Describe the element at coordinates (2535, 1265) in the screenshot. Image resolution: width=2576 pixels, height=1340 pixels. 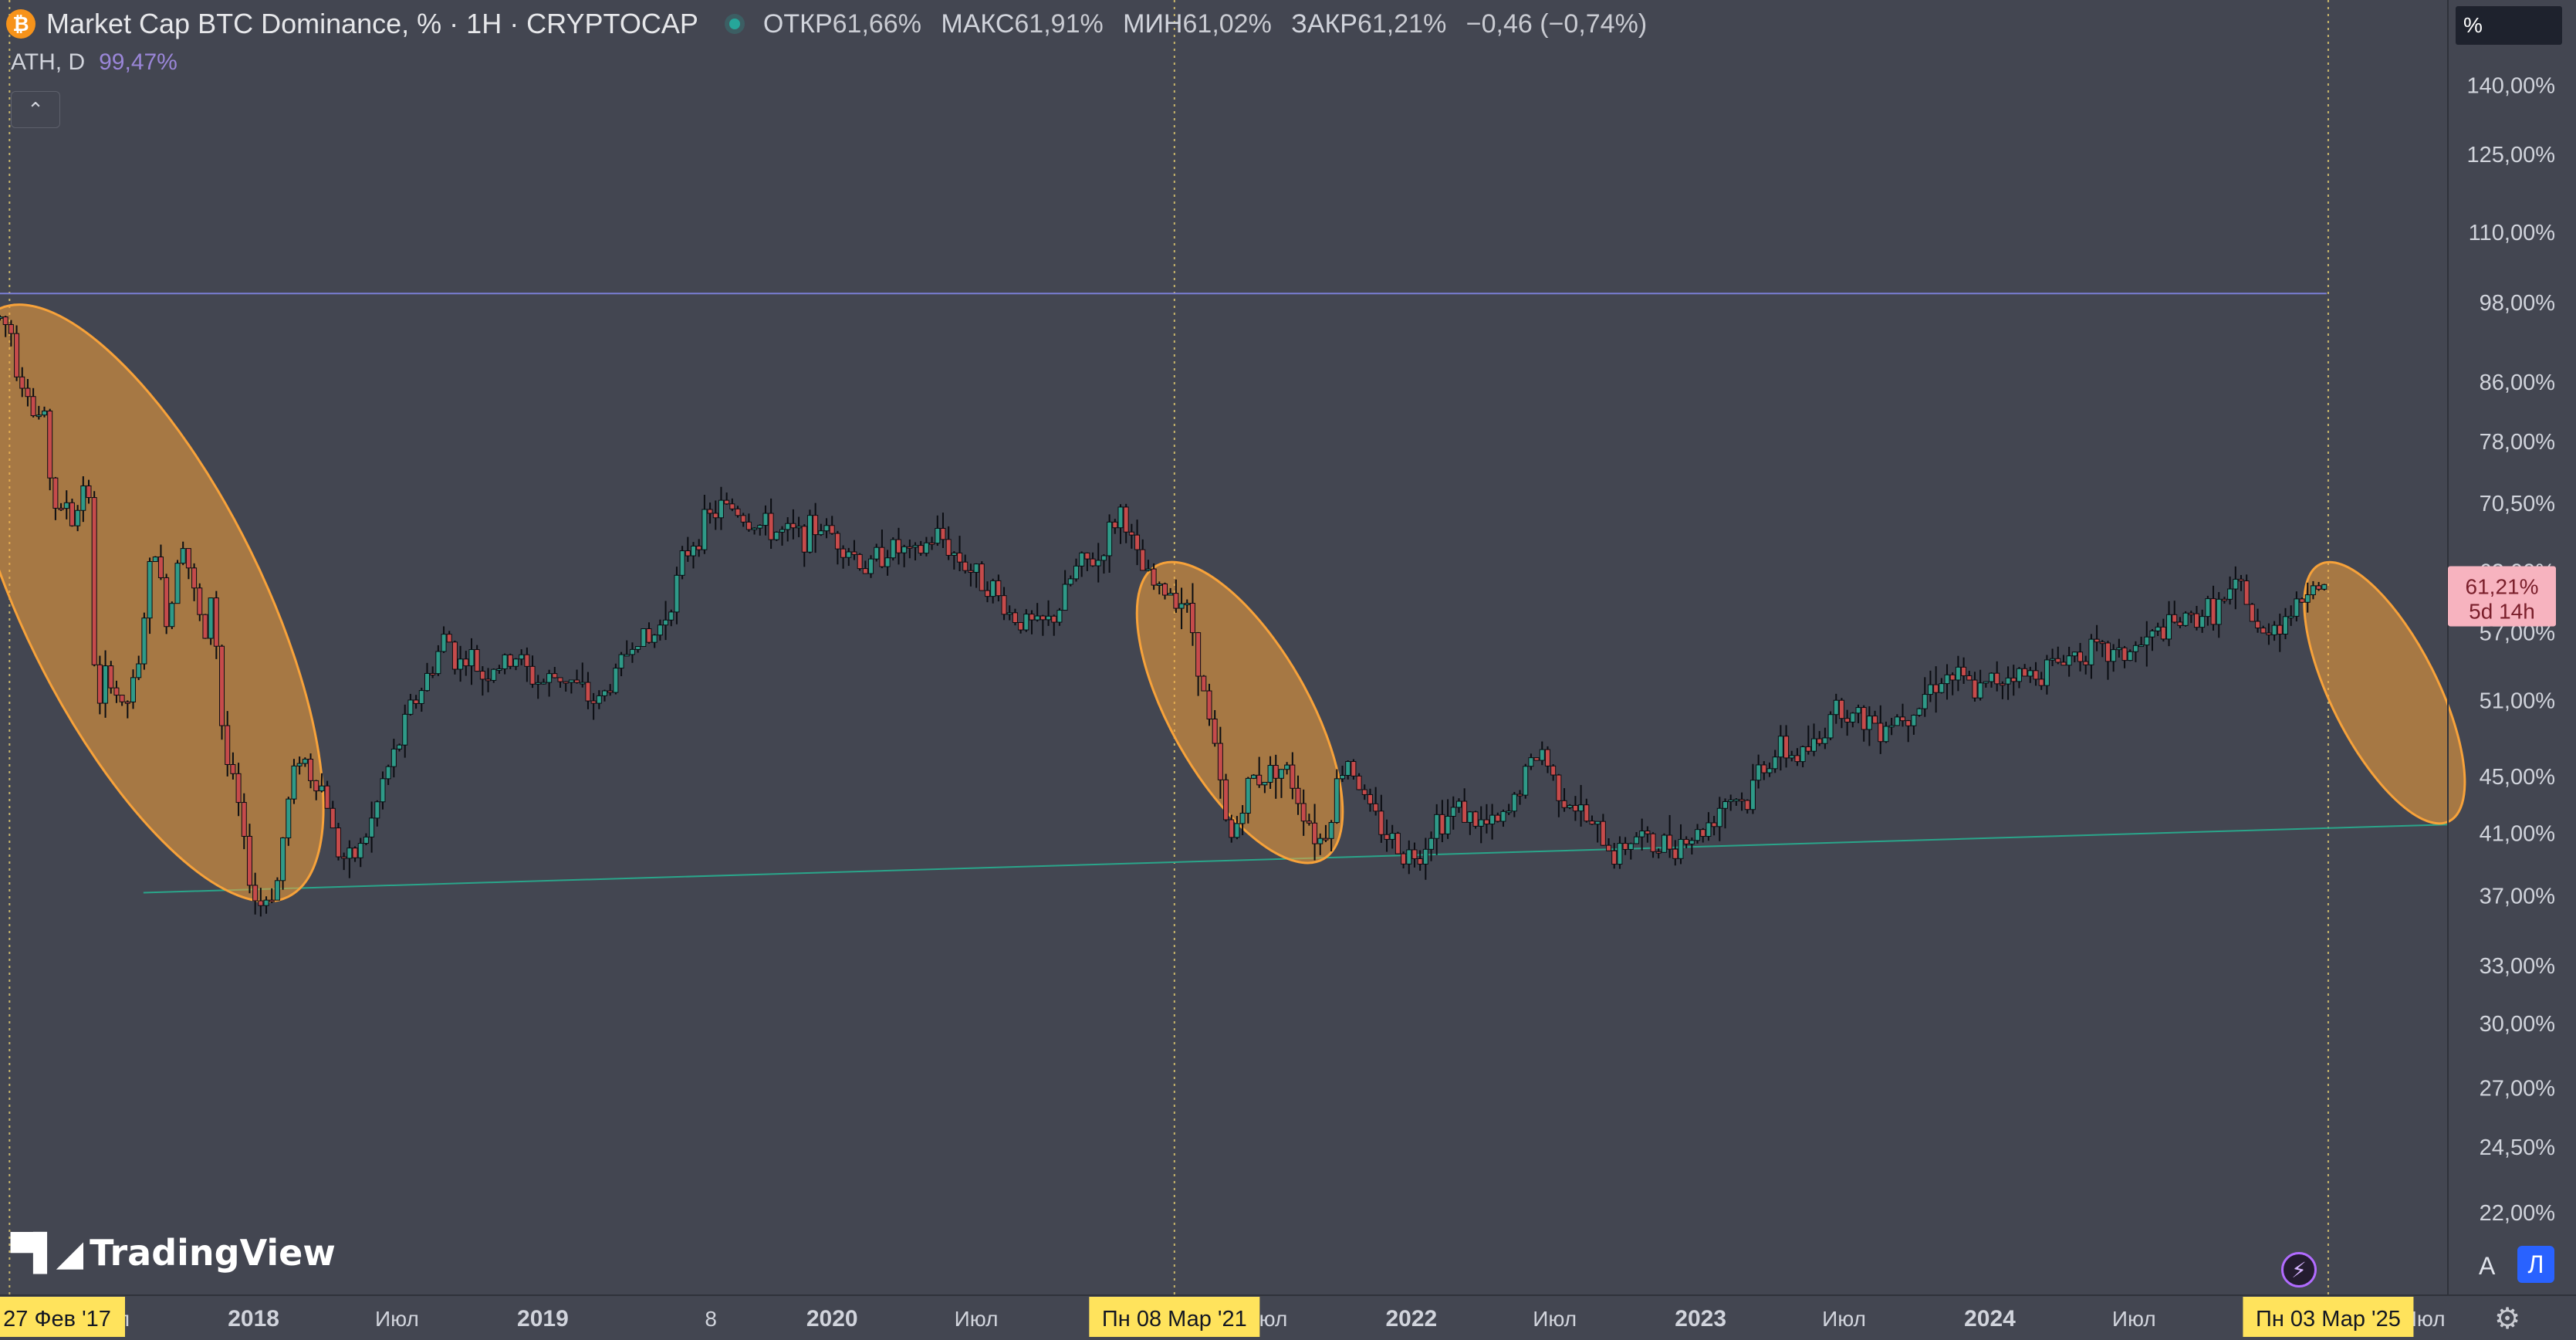
I see `log-scale-button: Л` at that location.